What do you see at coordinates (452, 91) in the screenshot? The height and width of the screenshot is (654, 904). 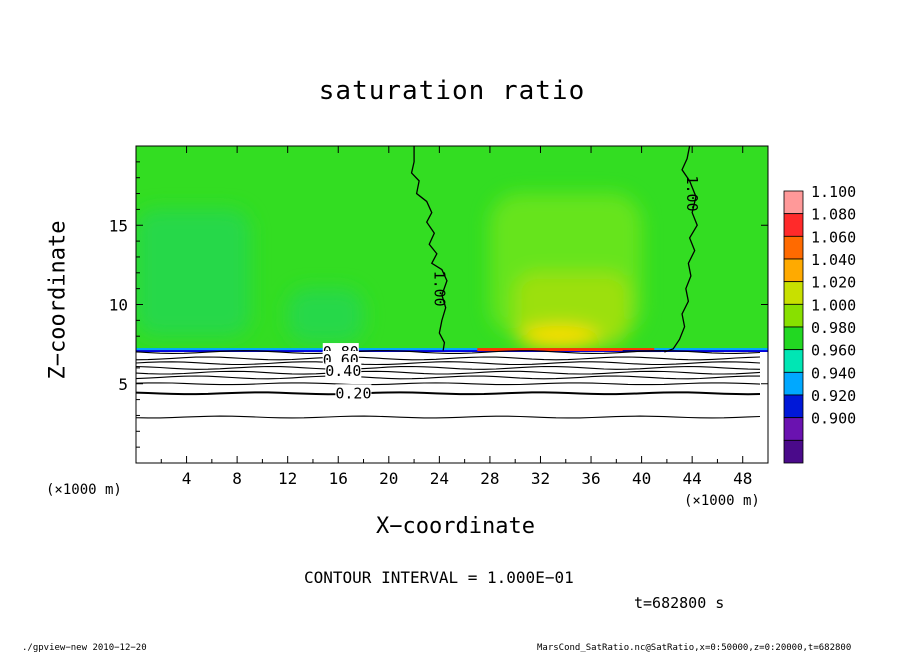 I see `chart-title: saturation ratio` at bounding box center [452, 91].